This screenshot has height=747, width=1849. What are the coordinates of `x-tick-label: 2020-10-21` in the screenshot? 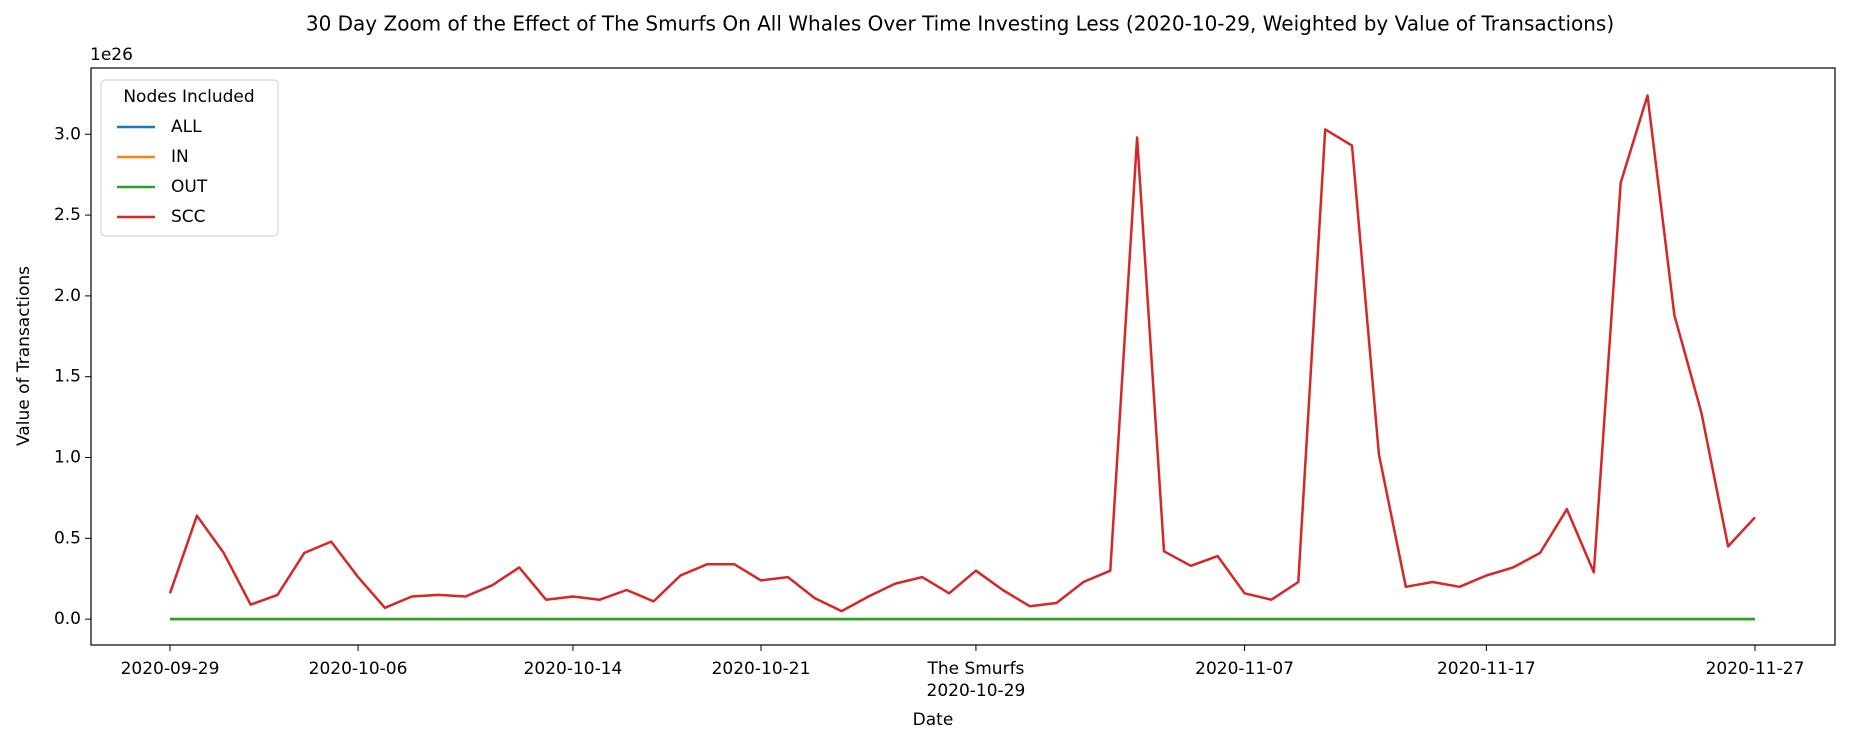 It's located at (761, 669).